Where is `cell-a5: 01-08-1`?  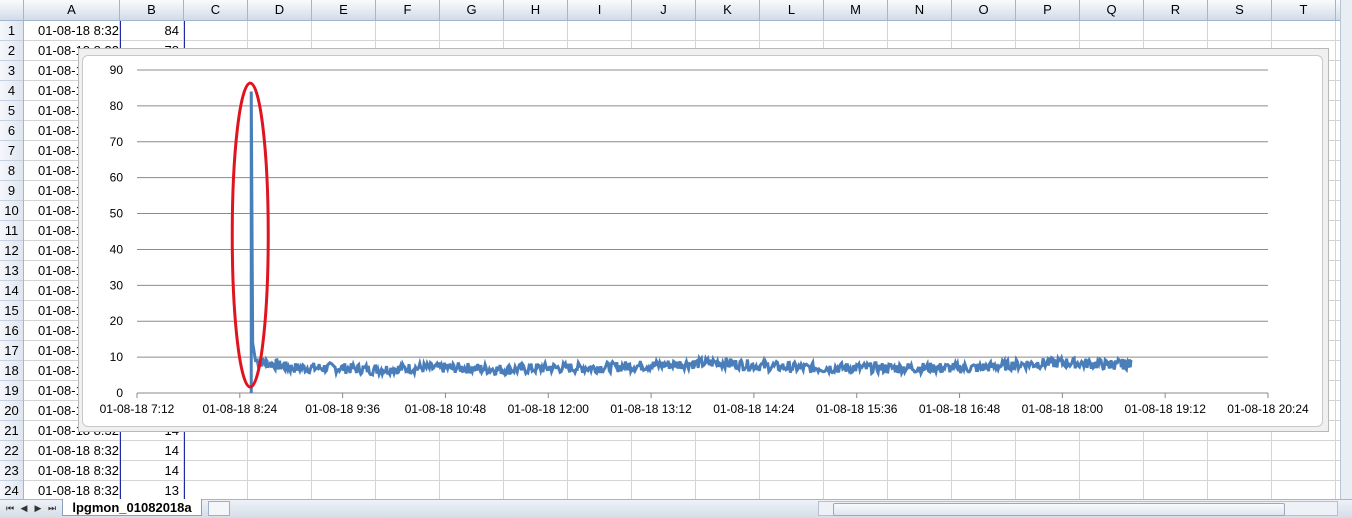
cell-a5: 01-08-1 is located at coordinates (60, 110).